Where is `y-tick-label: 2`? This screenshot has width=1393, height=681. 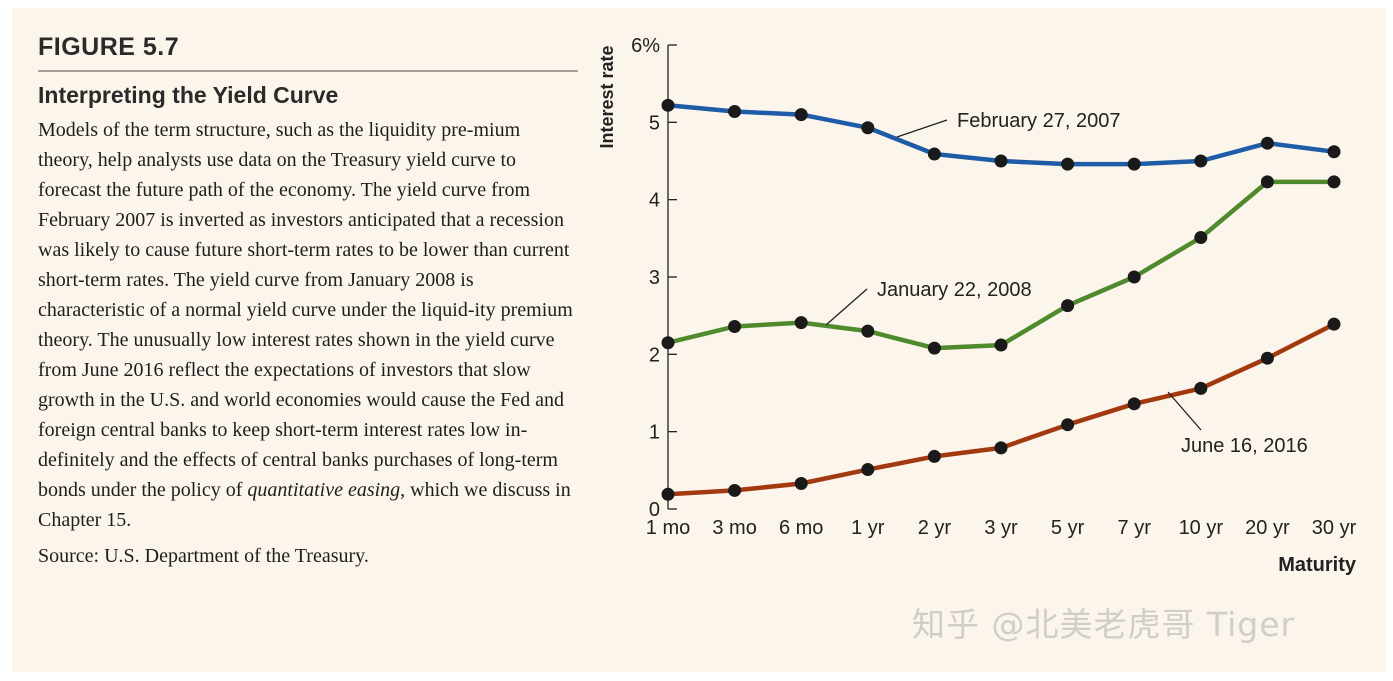
y-tick-label: 2 is located at coordinates (654, 355).